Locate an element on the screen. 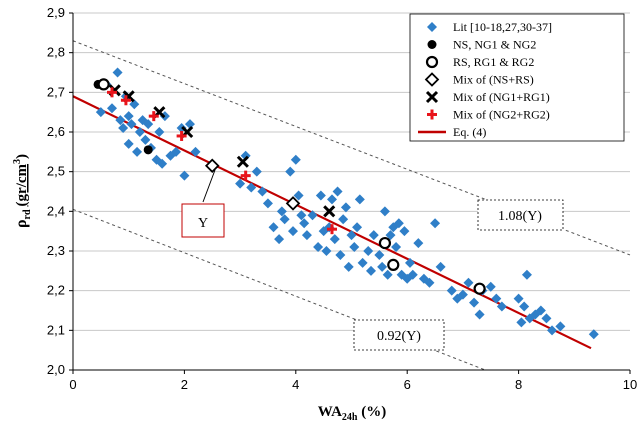  x-tick-label: 10 is located at coordinates (630, 384).